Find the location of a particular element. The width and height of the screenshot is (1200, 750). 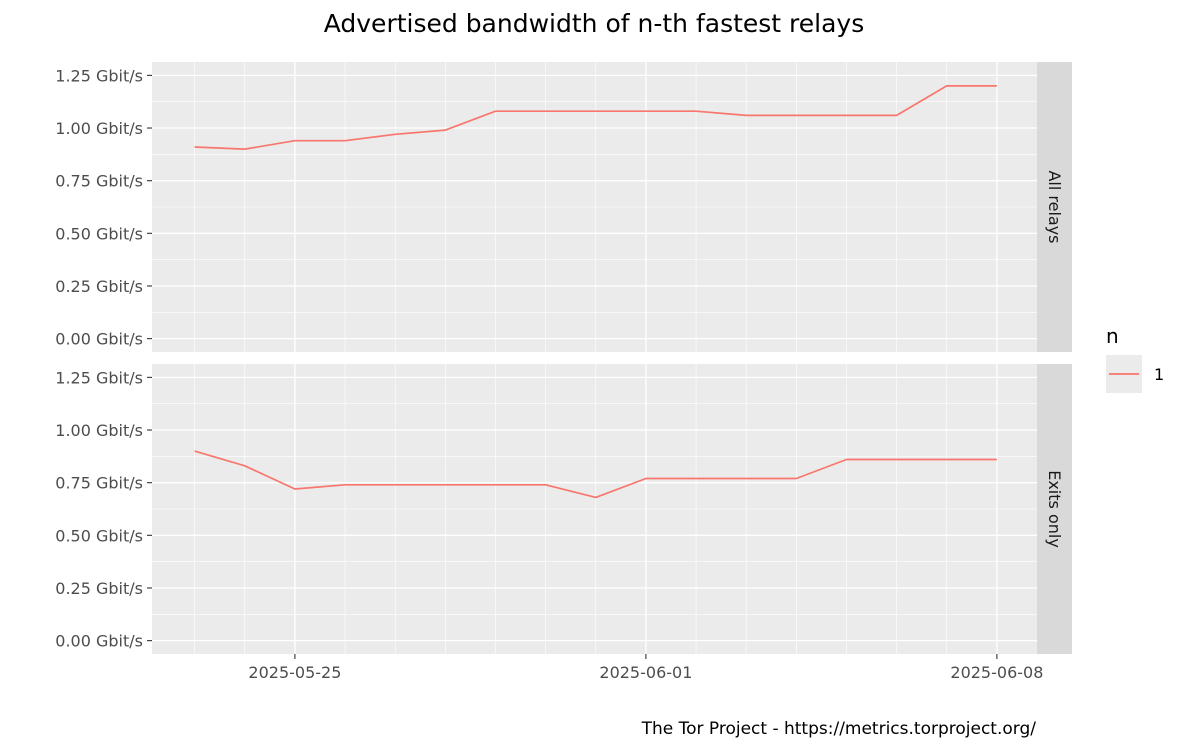

x-axis: 2025-05-25 2025-06-01 2025-06-08 is located at coordinates (645, 668).